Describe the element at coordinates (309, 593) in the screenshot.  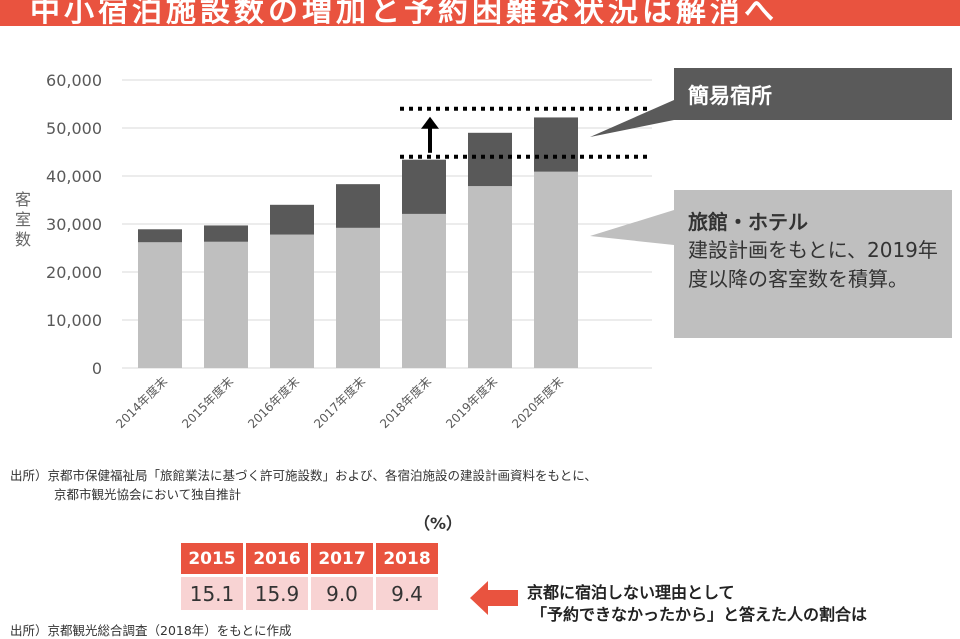
I see `table-row: 15.1 15.9 9.0 9.4` at that location.